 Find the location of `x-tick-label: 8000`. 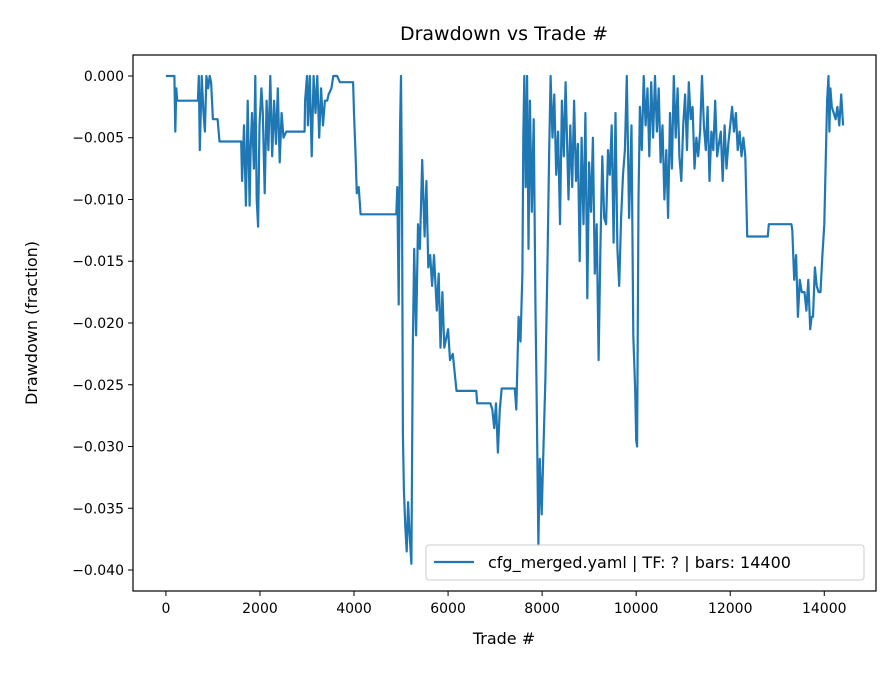

x-tick-label: 8000 is located at coordinates (542, 609).